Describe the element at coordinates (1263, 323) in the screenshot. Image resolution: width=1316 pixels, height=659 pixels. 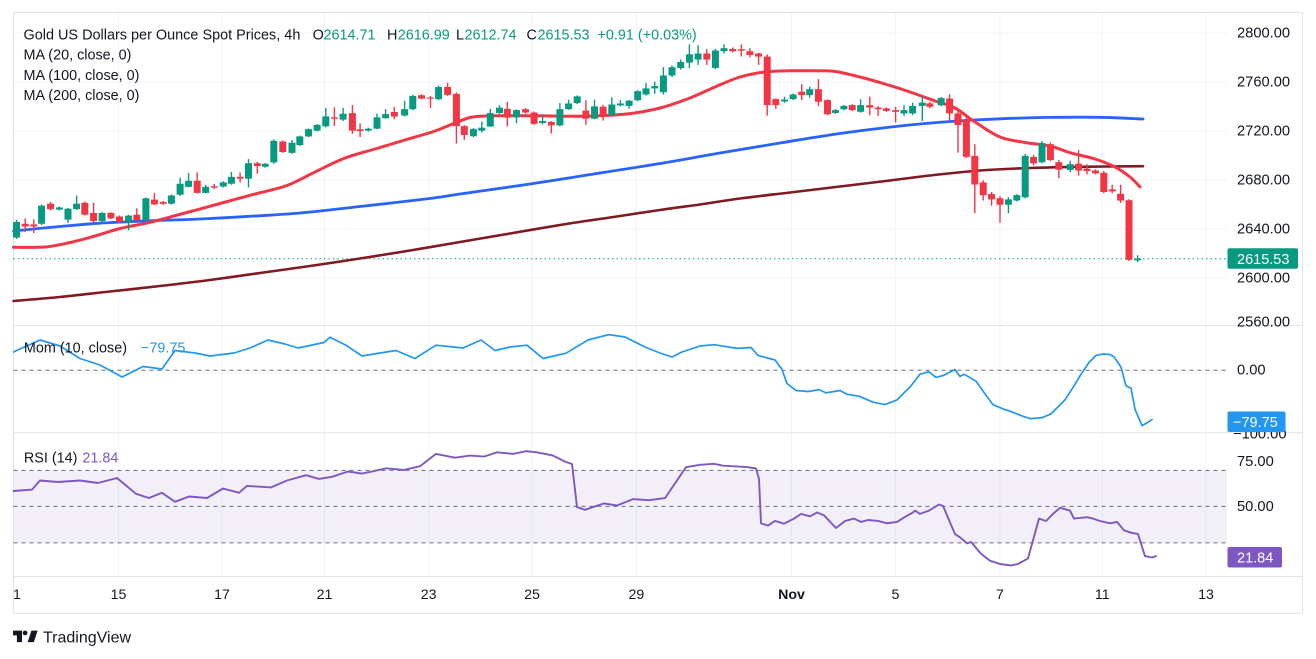
I see `svg-text: 2560.00` at that location.